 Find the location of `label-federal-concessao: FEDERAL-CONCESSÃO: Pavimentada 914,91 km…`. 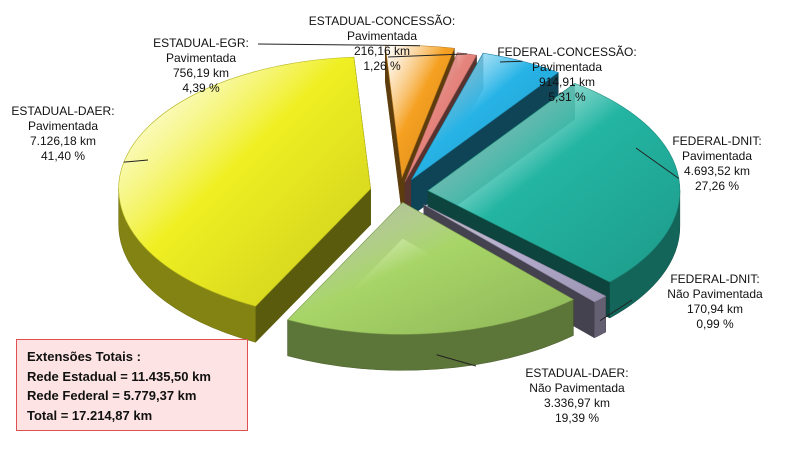

label-federal-concessao: FEDERAL-CONCESSÃO: Pavimentada 914,91 km… is located at coordinates (567, 74).